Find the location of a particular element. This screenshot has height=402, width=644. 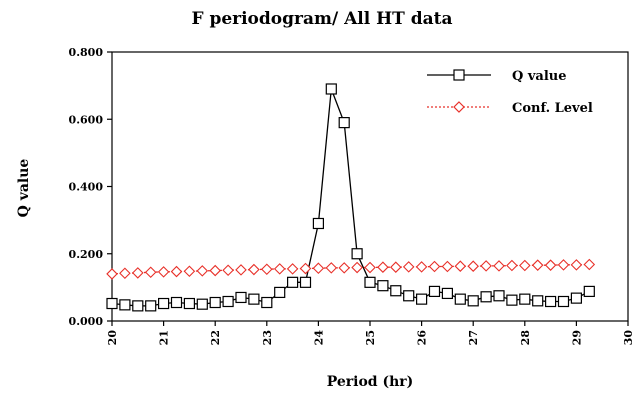

x-axis: 20 21 22 23 24 25 26 27 28 29 30 is located at coordinates (370, 333).